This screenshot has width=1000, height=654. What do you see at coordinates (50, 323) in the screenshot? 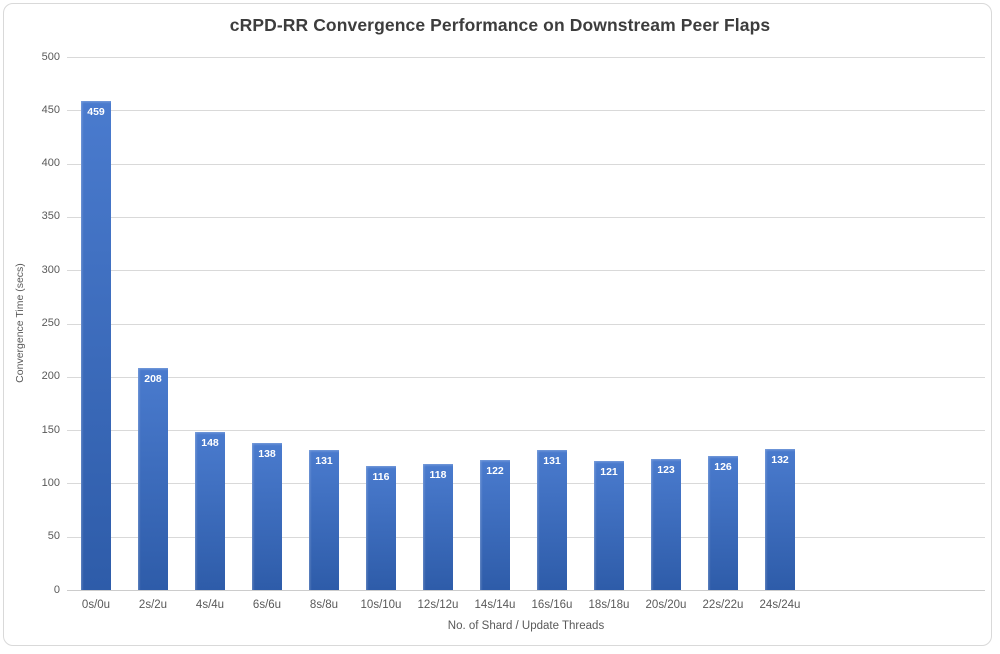
I see `y-tick-label: 250` at bounding box center [50, 323].